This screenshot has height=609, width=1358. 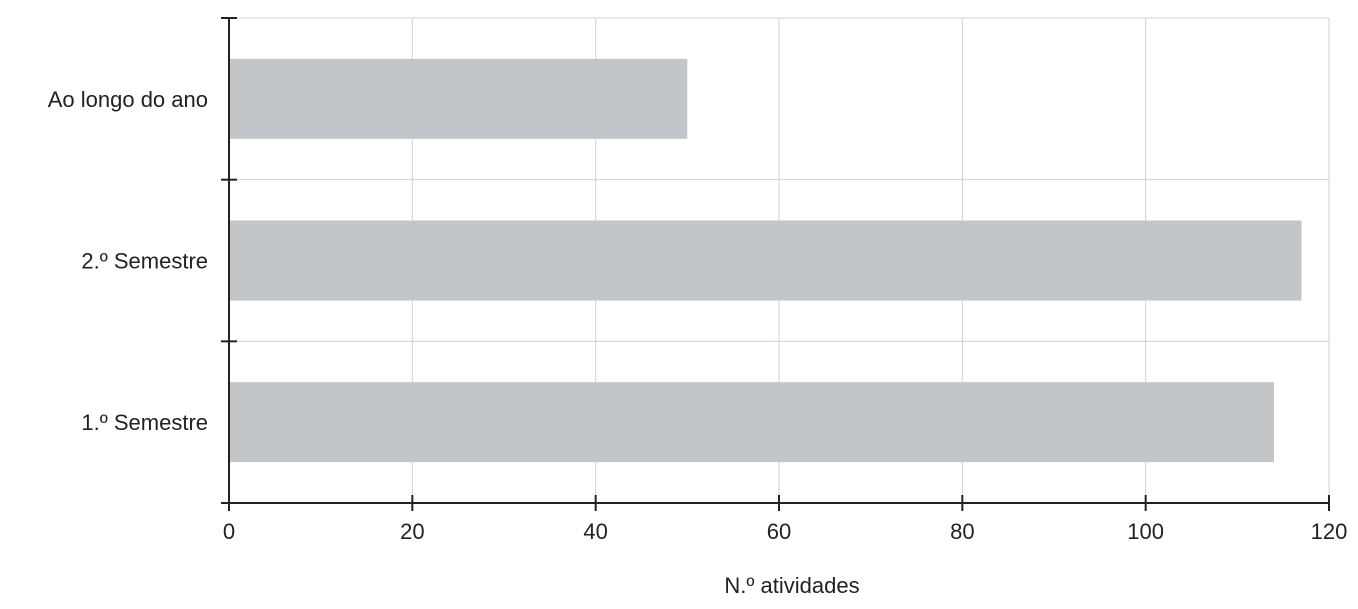 What do you see at coordinates (1145, 531) in the screenshot?
I see `x-tick-label: 100` at bounding box center [1145, 531].